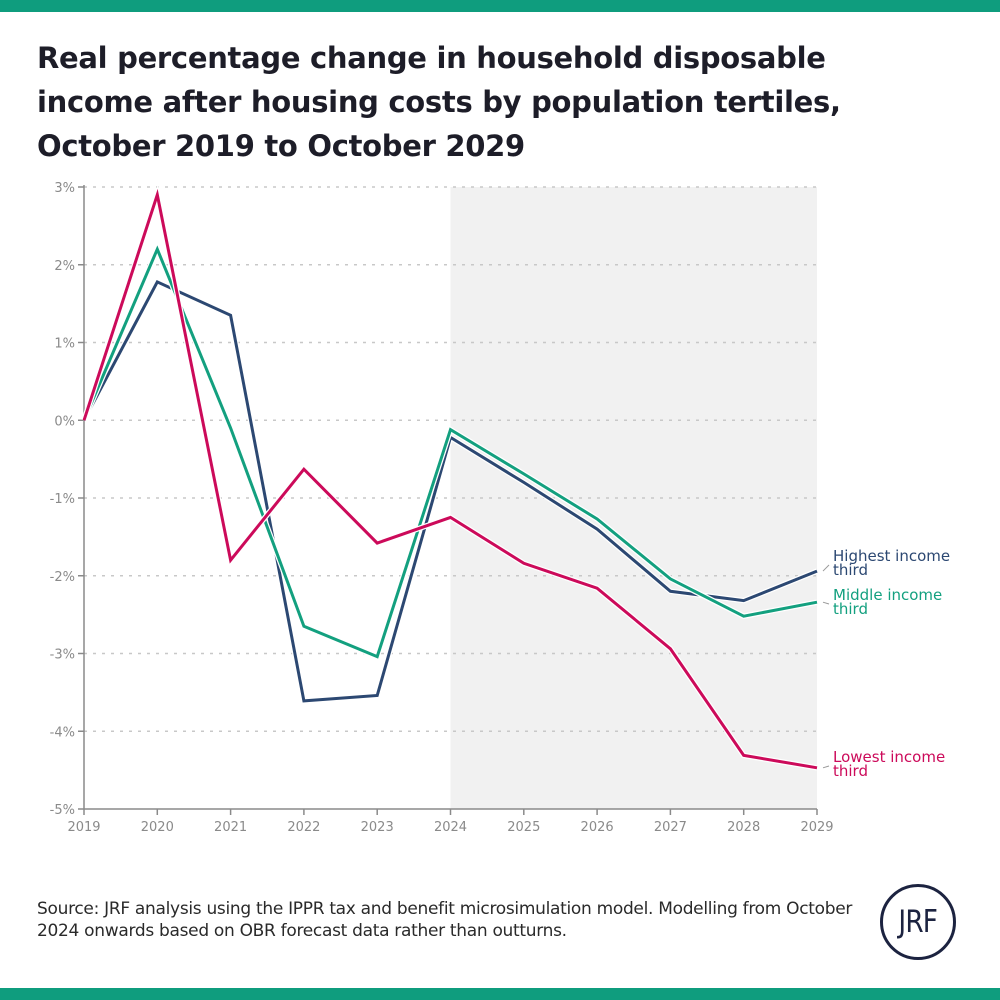  I want to click on x-tick-label: 2023, so click(377, 827).